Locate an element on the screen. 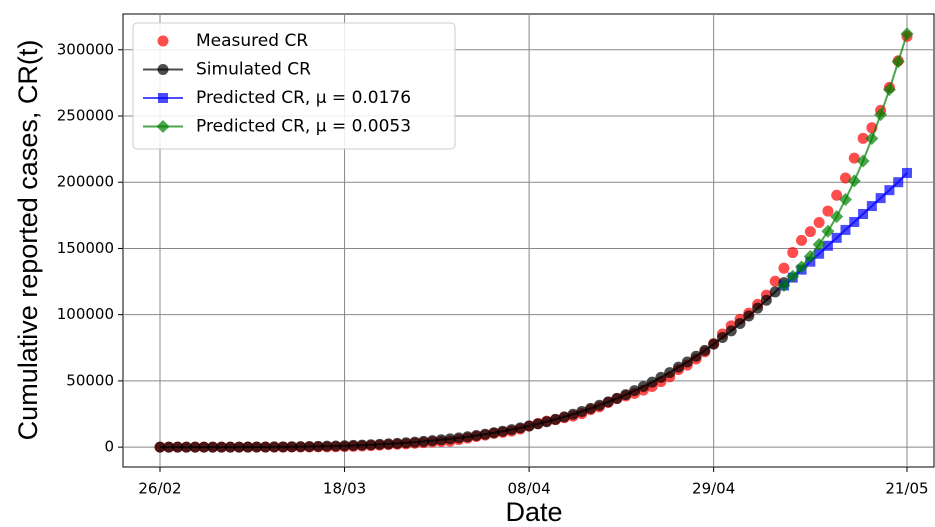  x-tick-label: 26/02 is located at coordinates (159, 489).